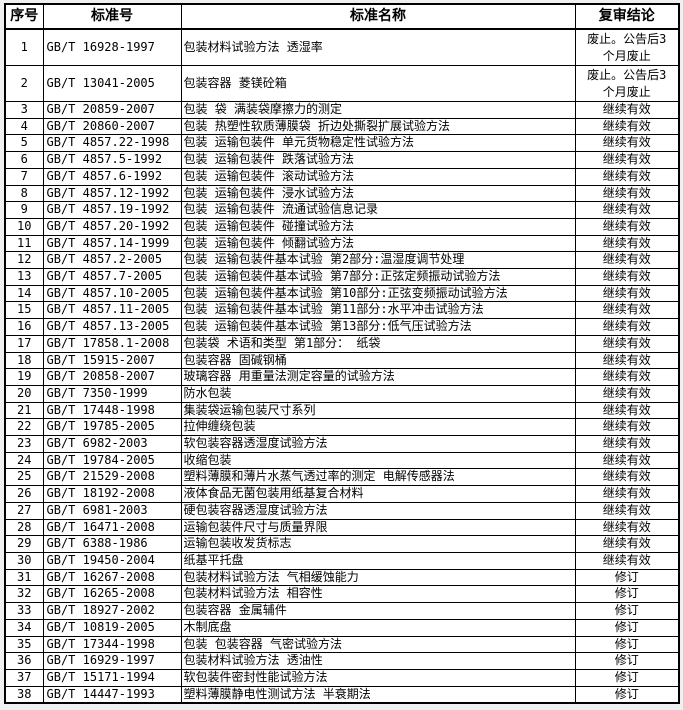  What do you see at coordinates (342, 47) in the screenshot?
I see `table-row: 1 GB/T 16928-1997 包装材料试验方法 透湿率 废止。公告后3个月废止` at bounding box center [342, 47].